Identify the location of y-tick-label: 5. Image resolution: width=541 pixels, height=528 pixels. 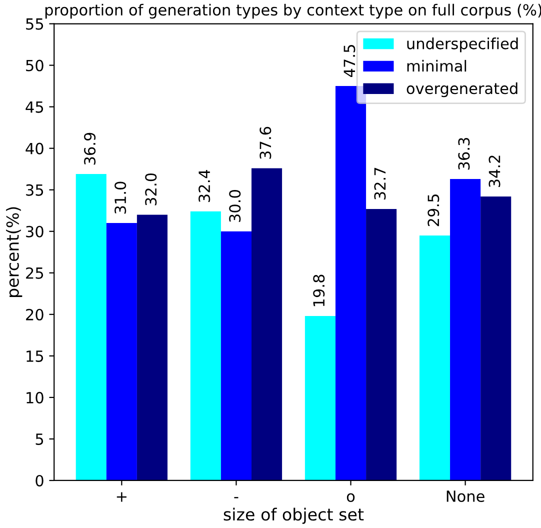
(40, 439).